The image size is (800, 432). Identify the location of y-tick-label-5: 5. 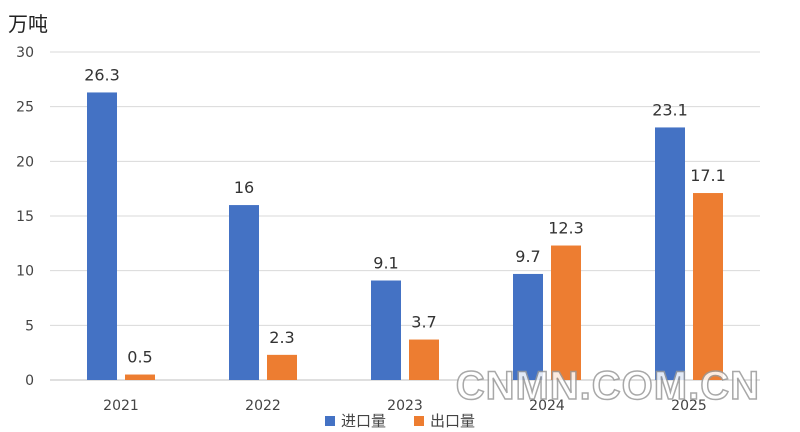
(29, 326).